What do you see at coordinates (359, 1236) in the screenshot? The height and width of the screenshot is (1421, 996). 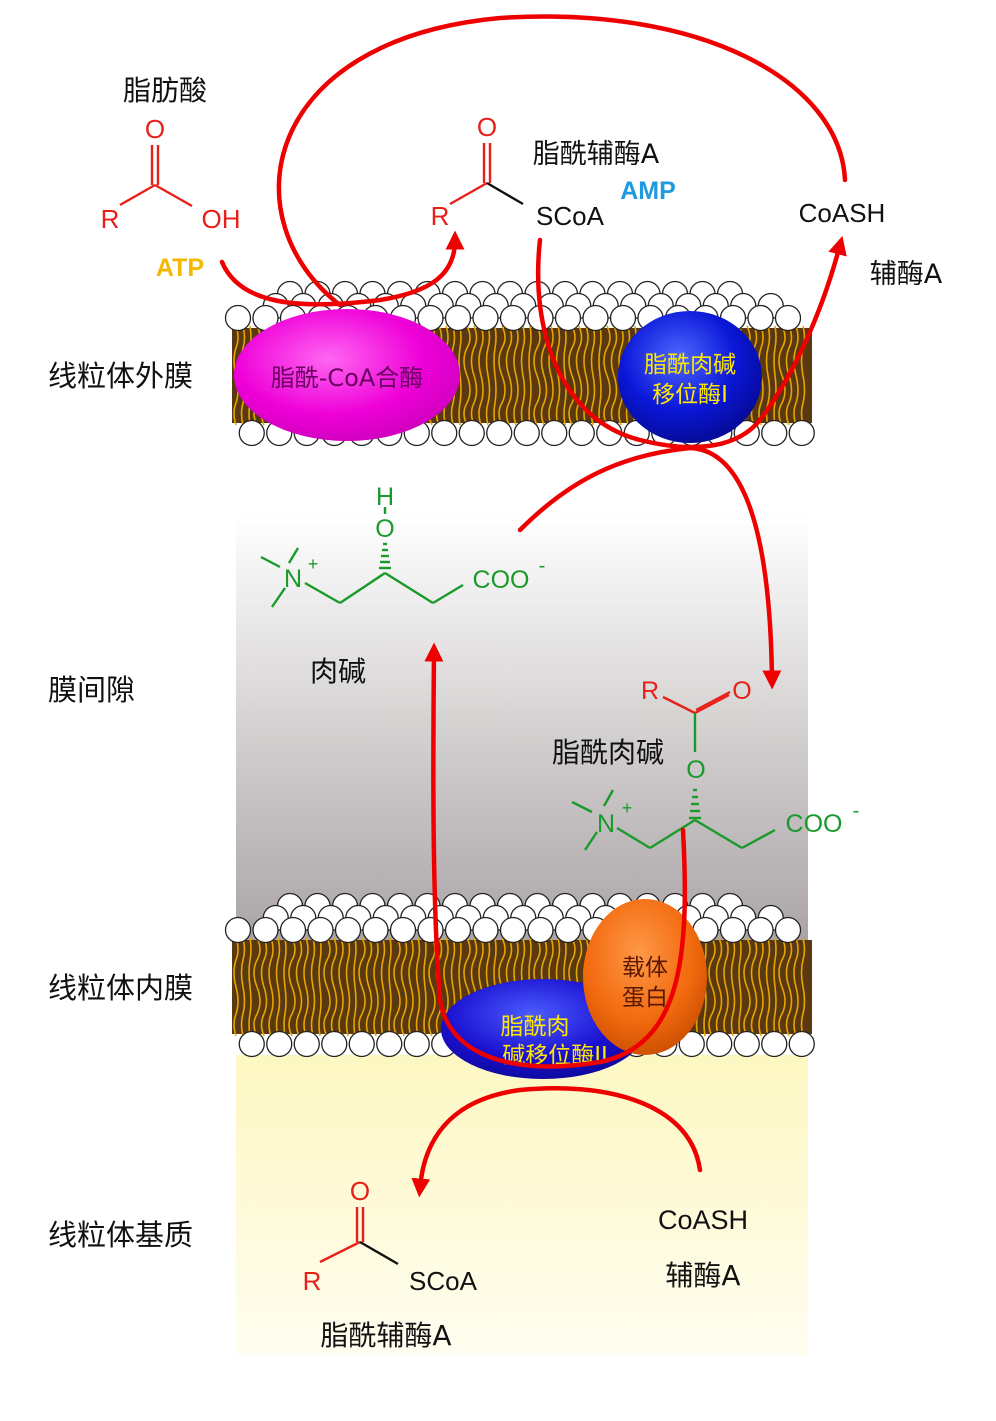 I see `acyl-coa-matrix-bonds` at bounding box center [359, 1236].